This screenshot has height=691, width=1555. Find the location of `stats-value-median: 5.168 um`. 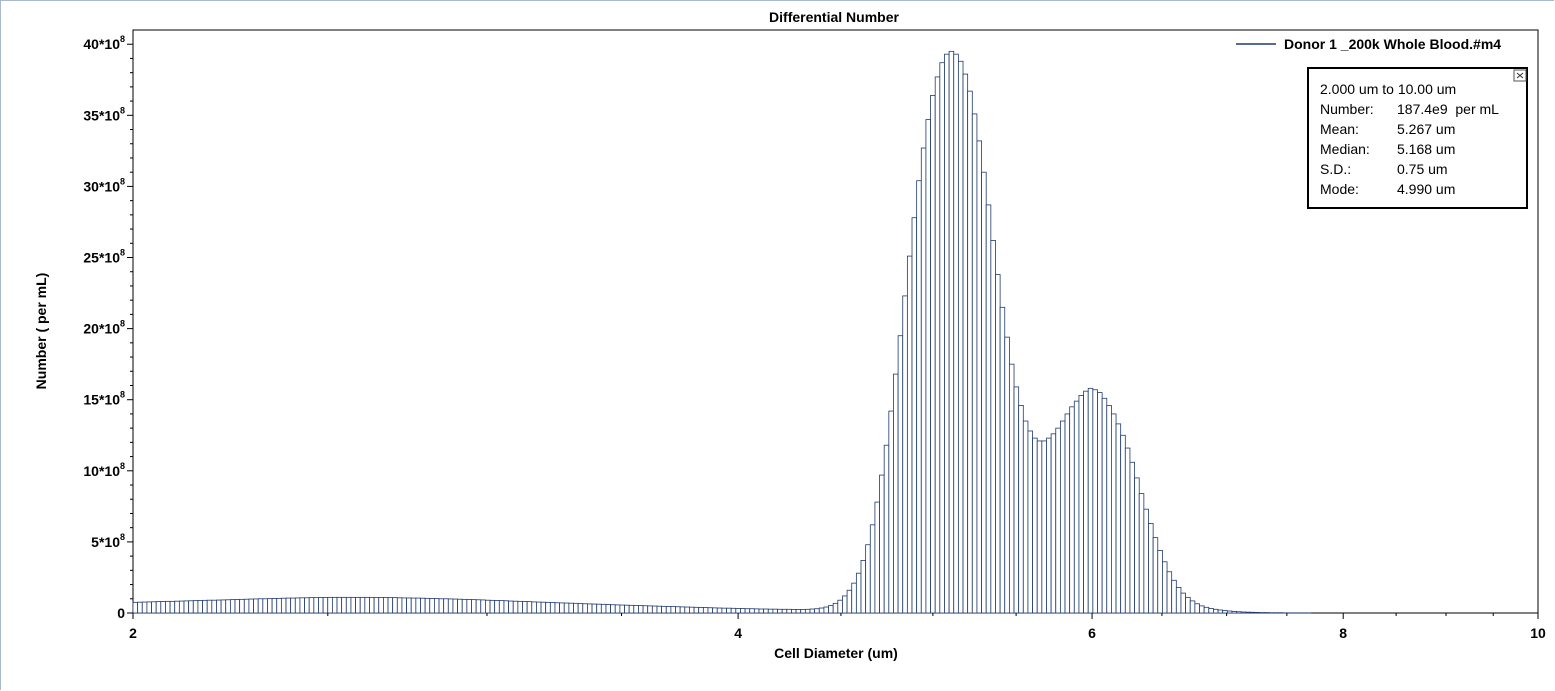

stats-value-median: 5.168 um is located at coordinates (1426, 149).